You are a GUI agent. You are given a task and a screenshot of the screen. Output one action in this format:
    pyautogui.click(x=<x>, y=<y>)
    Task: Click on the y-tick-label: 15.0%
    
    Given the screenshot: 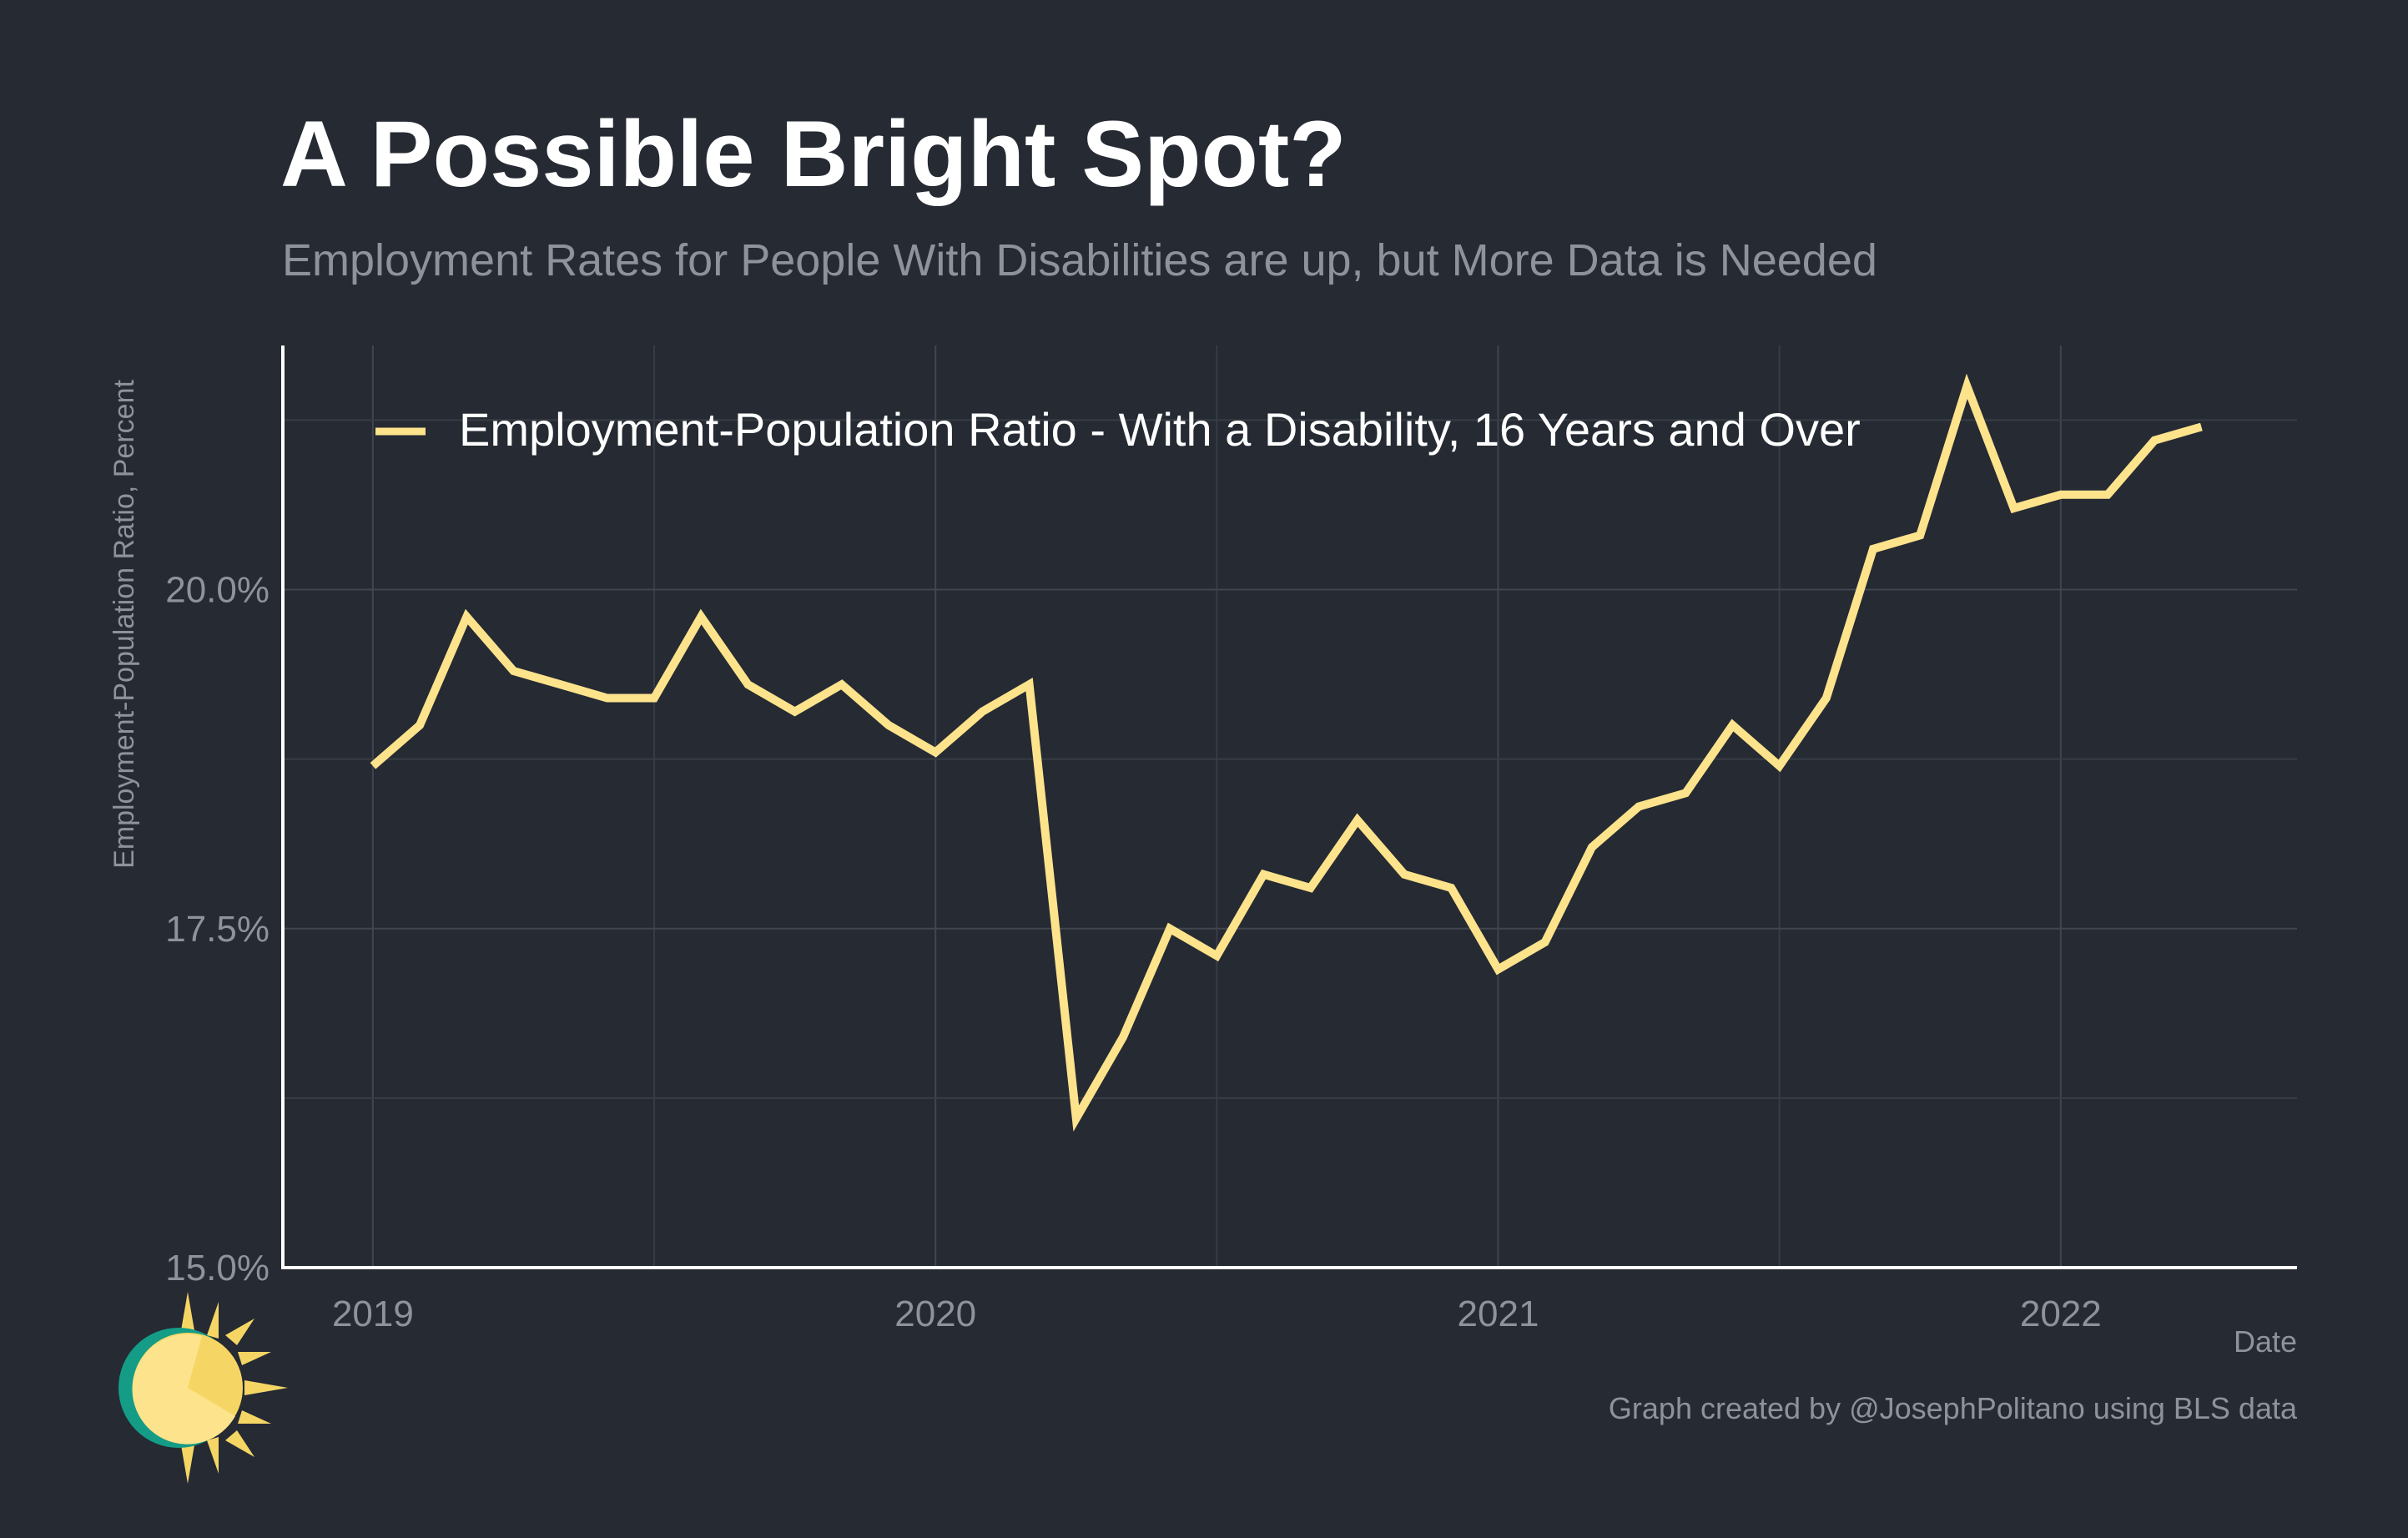 What is the action you would take?
    pyautogui.click(x=217, y=1268)
    